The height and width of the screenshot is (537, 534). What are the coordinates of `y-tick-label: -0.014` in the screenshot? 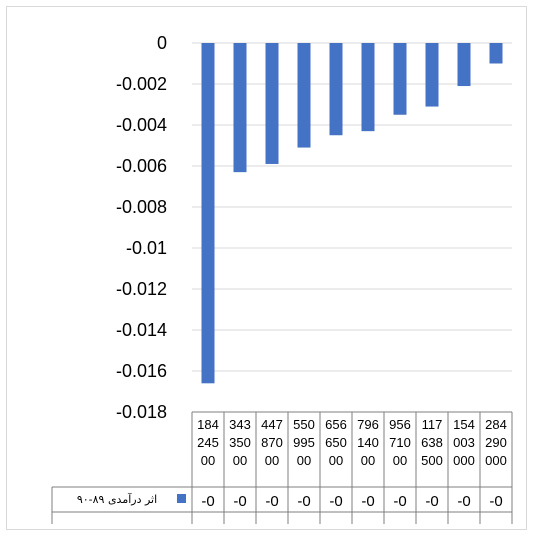 It's located at (141, 330).